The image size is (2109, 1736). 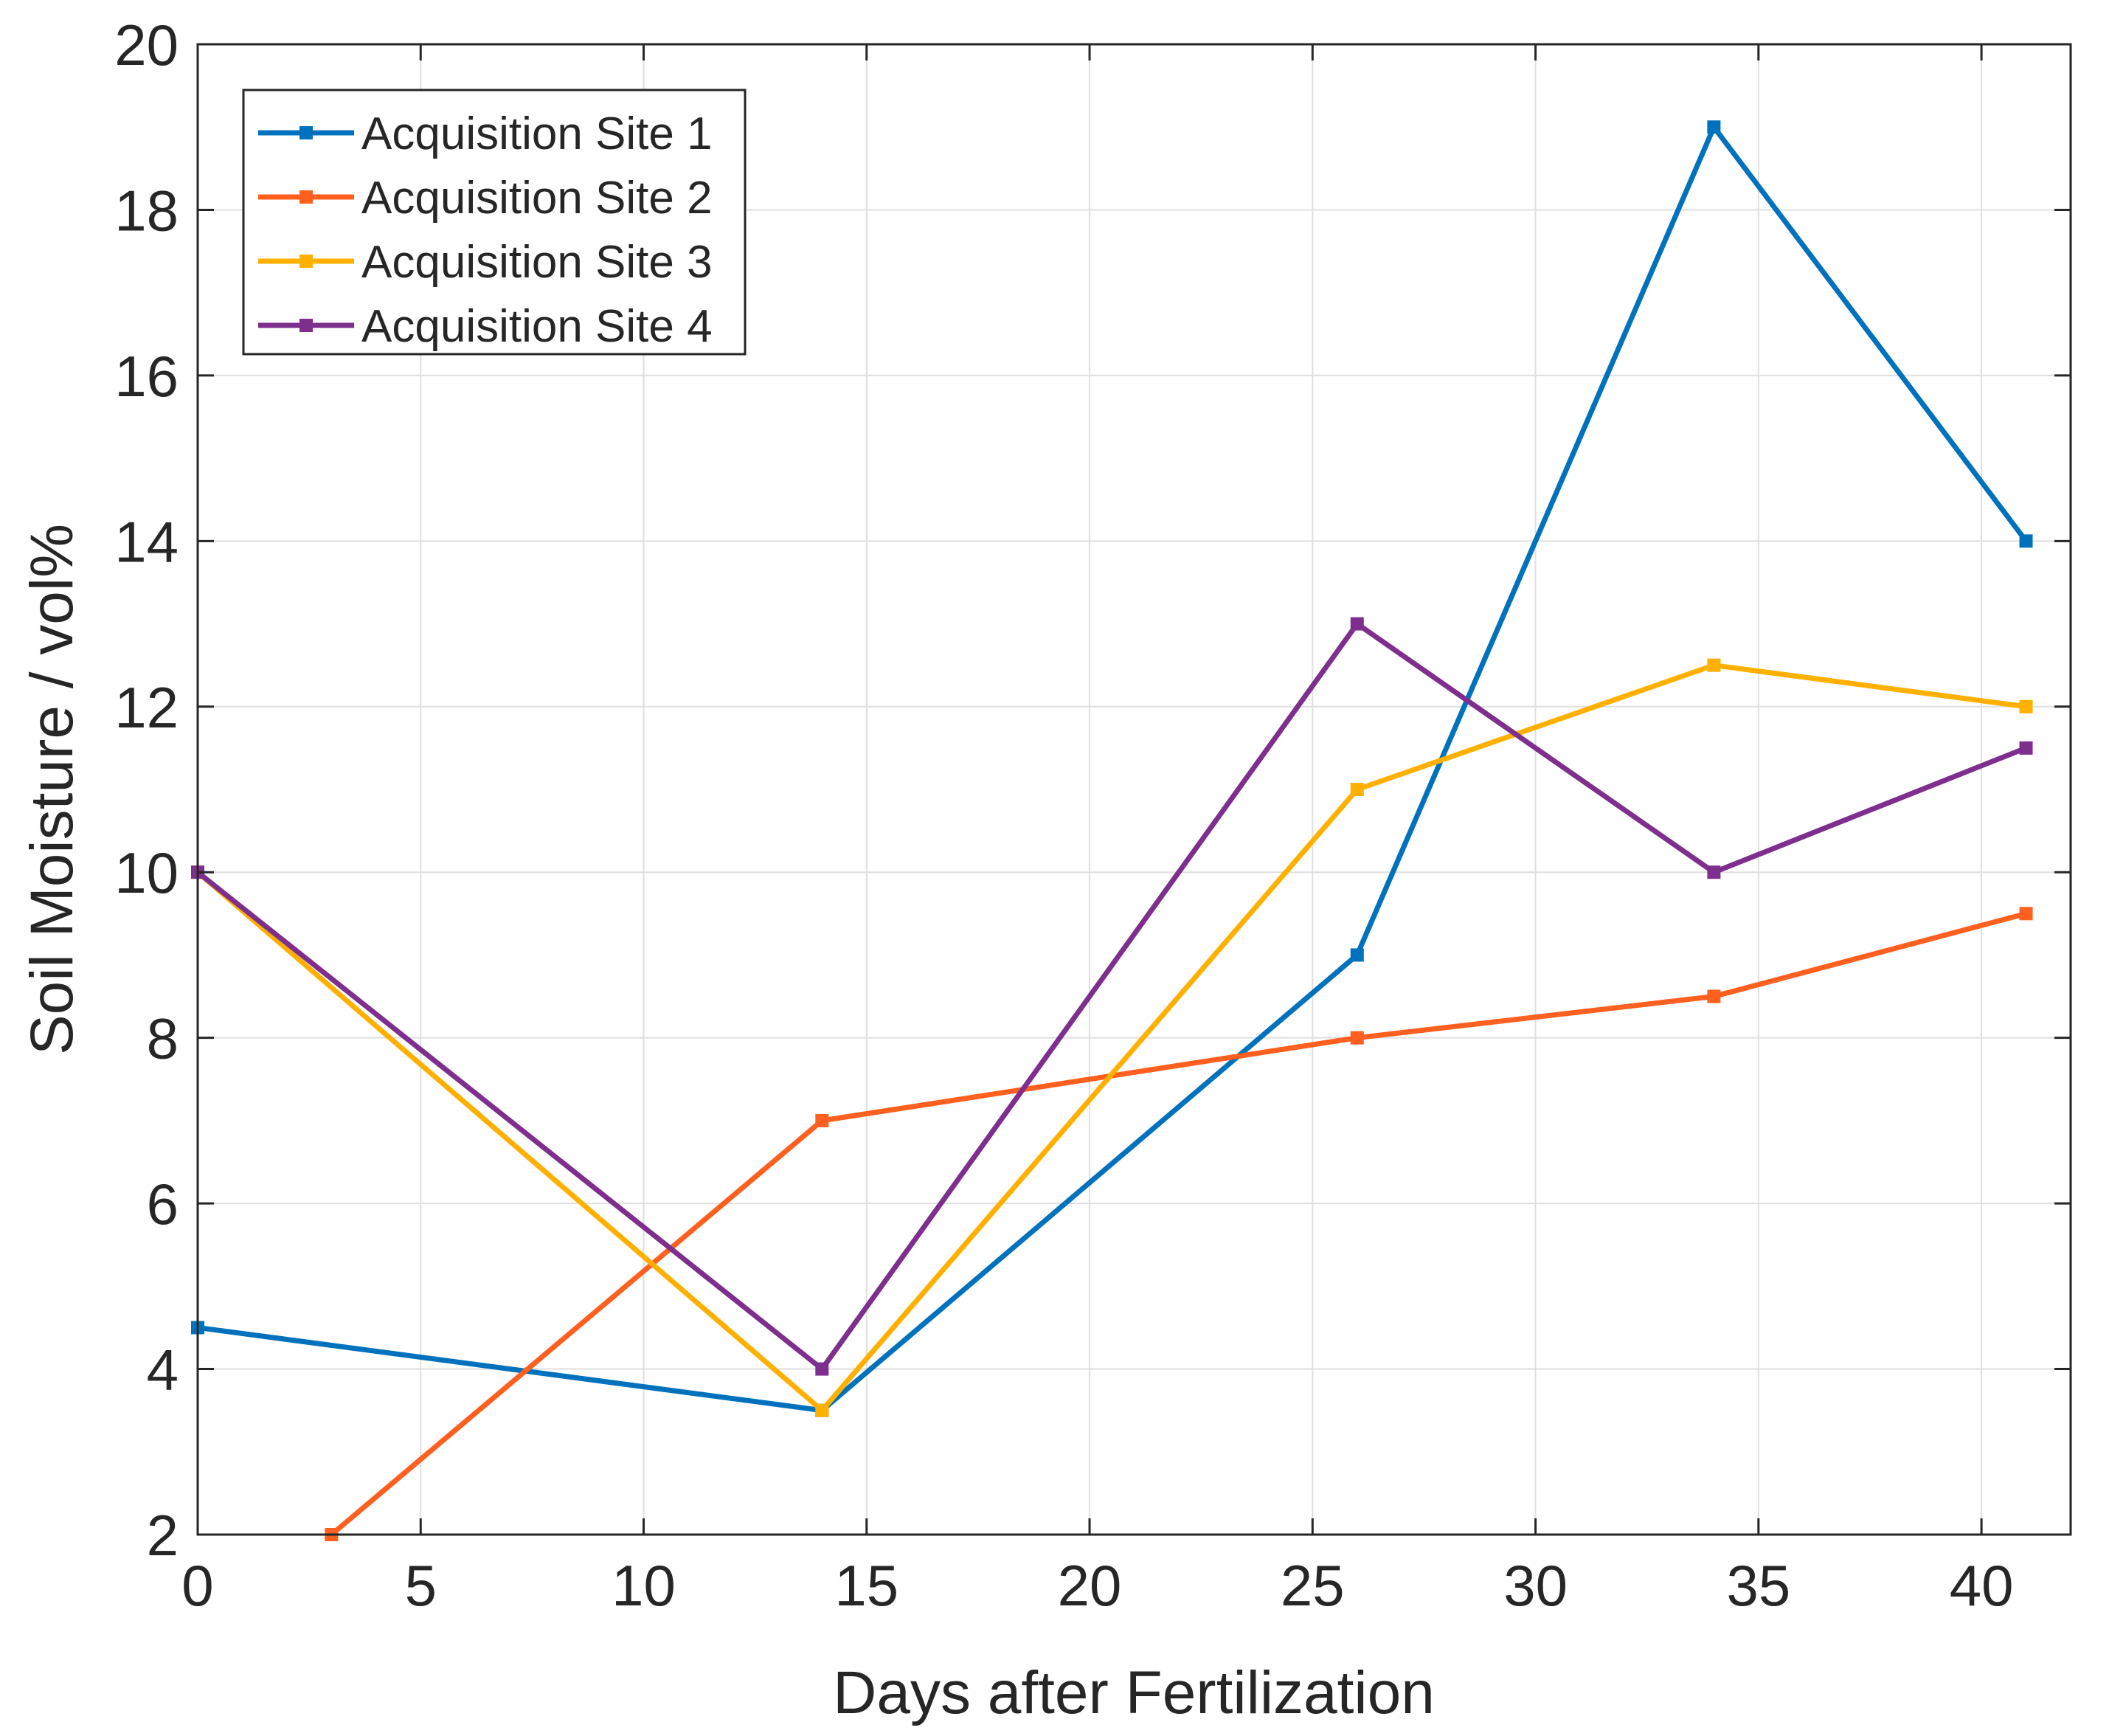 I want to click on legend-item: Acquisition Site 3, so click(x=485, y=262).